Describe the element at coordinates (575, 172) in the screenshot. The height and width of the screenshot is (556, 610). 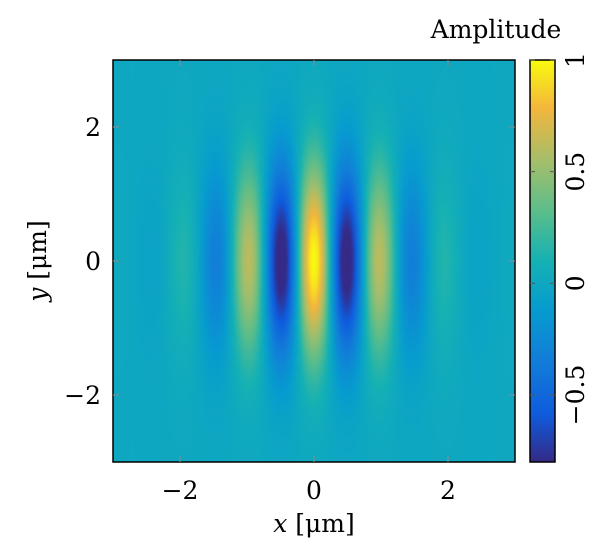
I see `colorbar-tick-label: 0.5` at that location.